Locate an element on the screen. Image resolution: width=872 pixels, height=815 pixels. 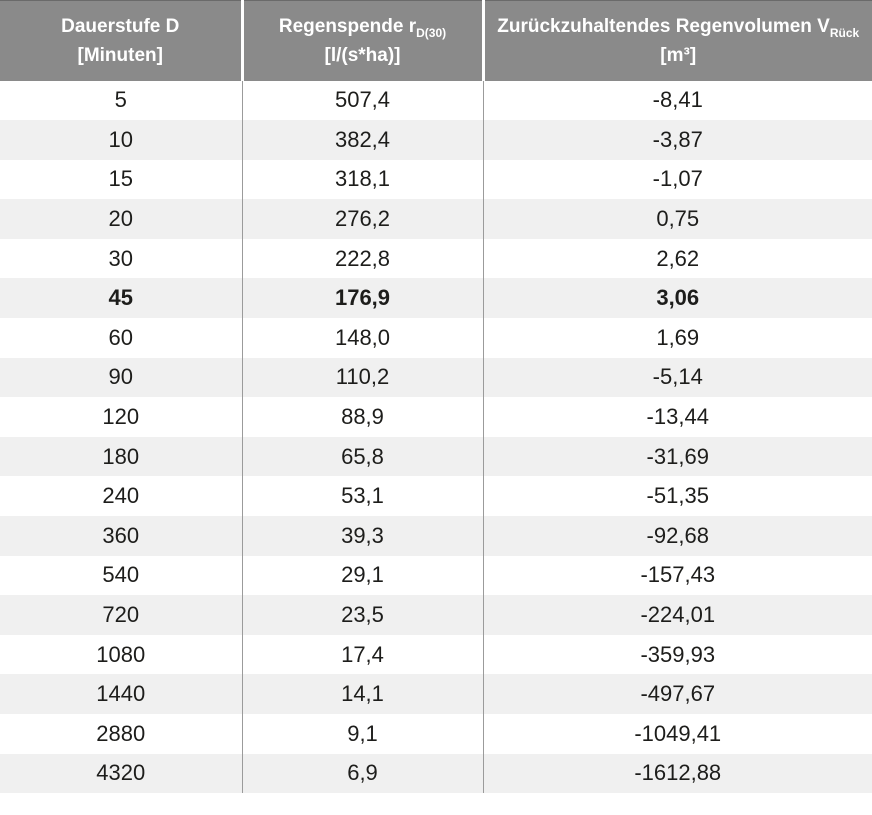
cell-dauerstufe: 540 is located at coordinates (121, 575).